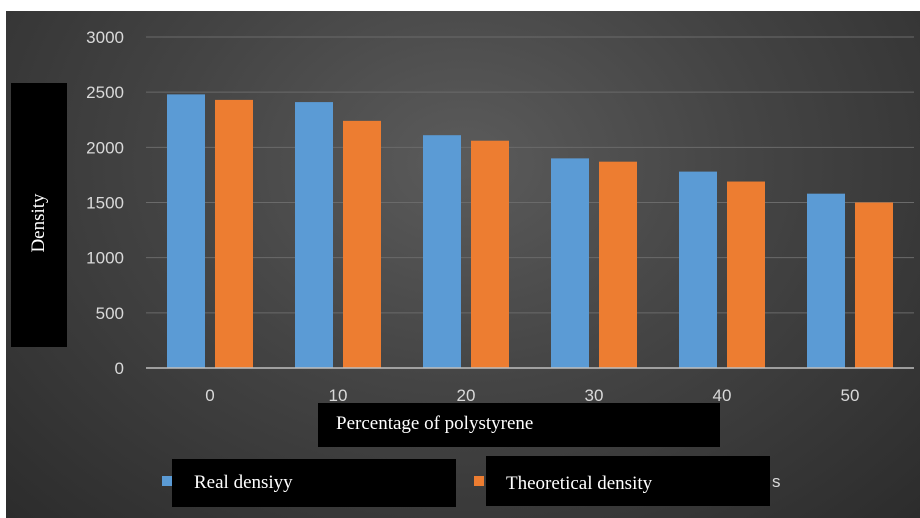  Describe the element at coordinates (850, 395) in the screenshot. I see `x-tick-label: 50` at that location.